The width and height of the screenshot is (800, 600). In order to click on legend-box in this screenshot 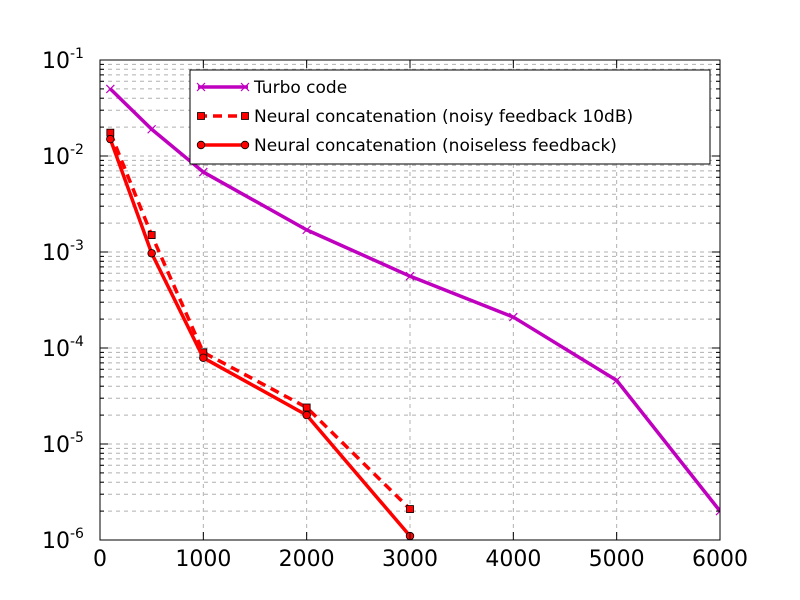, I will do `click(450, 117)`.